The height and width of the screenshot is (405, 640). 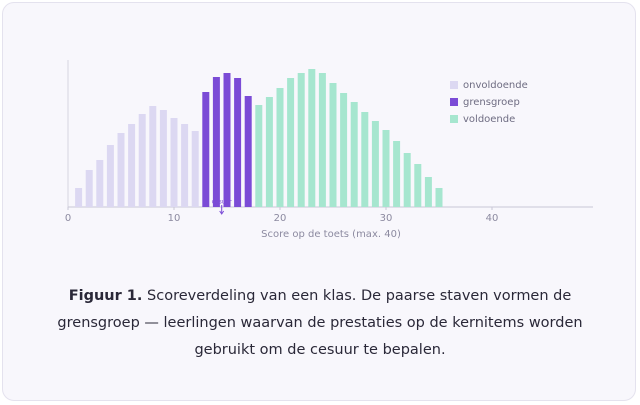 I want to click on legend-label: grensgroep, so click(x=491, y=102).